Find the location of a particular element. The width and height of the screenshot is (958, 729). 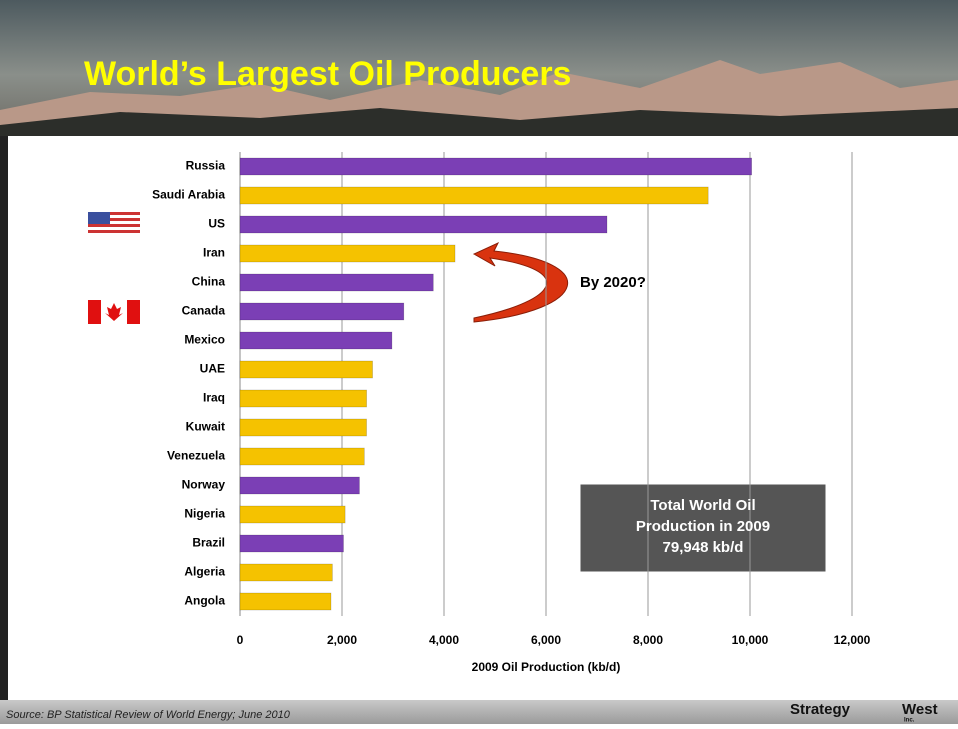

total-box is located at coordinates (703, 528).